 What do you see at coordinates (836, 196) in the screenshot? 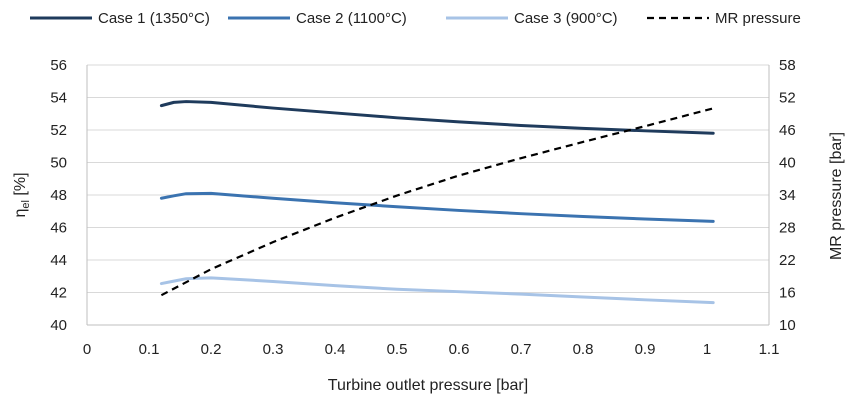
I see `y-axis-right-label: MR pressure [bar]` at bounding box center [836, 196].